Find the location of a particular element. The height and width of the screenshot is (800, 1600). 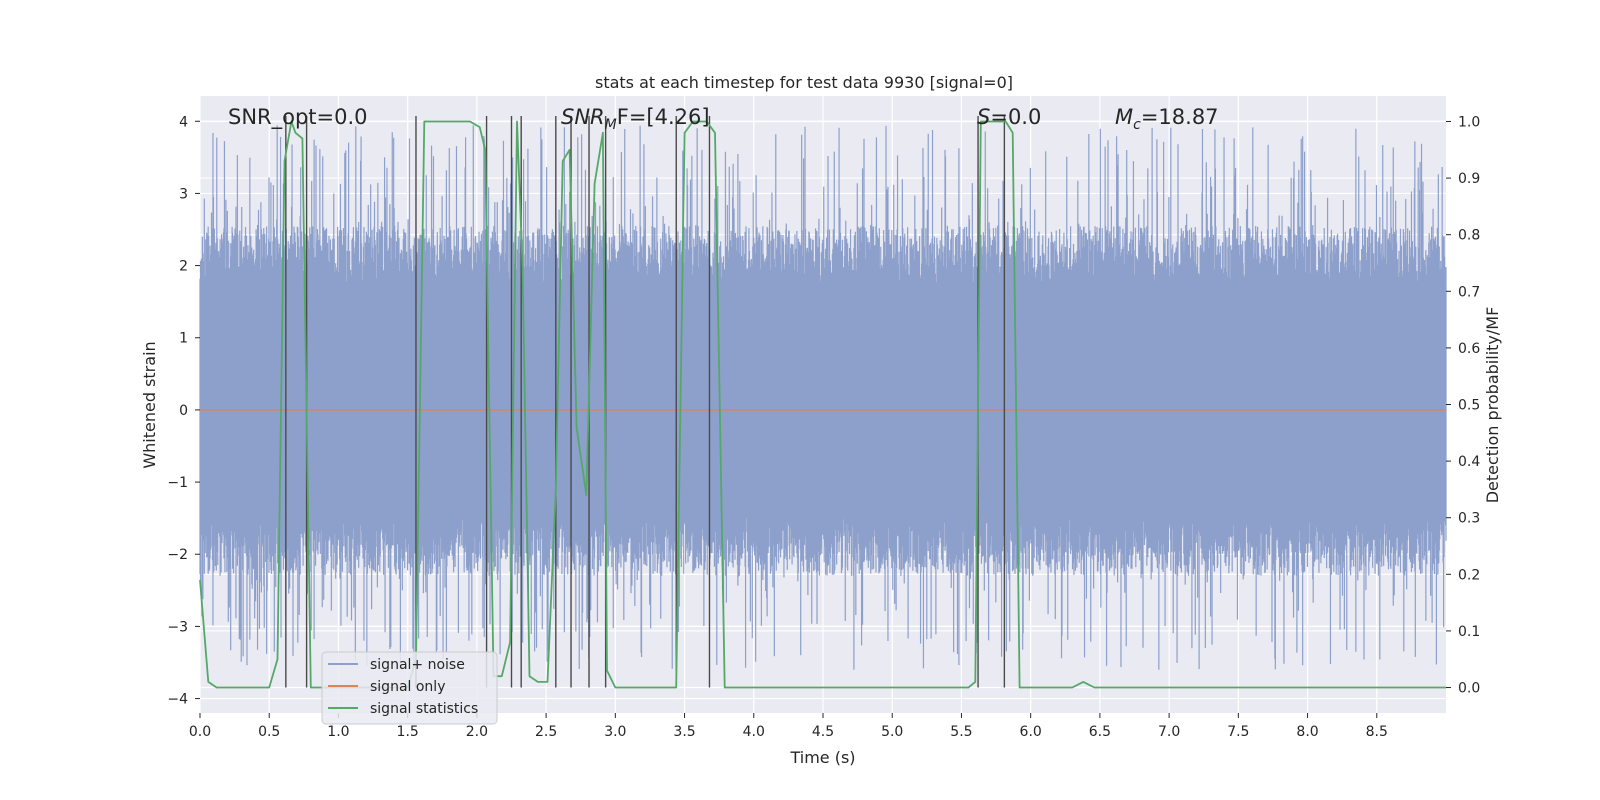

y2-tick-label-9: 0.1 is located at coordinates (1469, 632).